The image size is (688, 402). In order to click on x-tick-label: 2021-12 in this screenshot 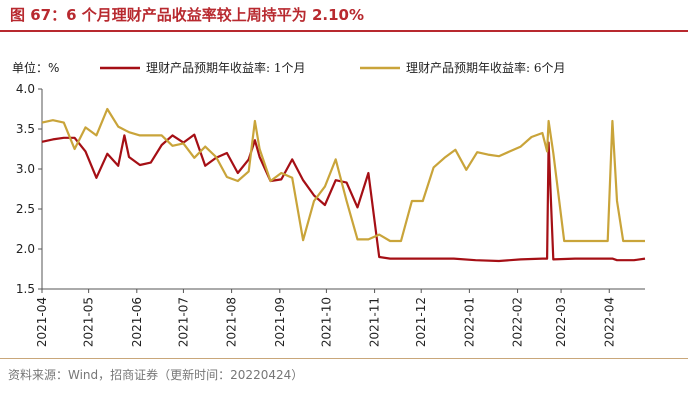, I will do `click(421, 322)`.